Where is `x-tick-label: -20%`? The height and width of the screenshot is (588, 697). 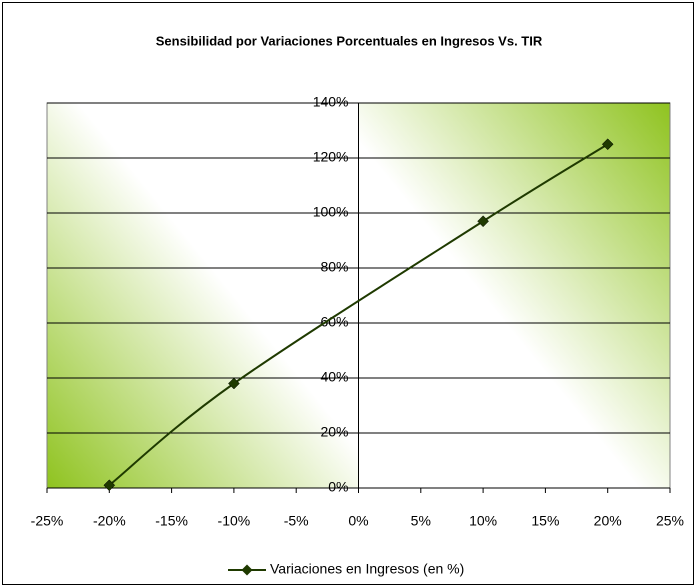 x-tick-label: -20% is located at coordinates (109, 521).